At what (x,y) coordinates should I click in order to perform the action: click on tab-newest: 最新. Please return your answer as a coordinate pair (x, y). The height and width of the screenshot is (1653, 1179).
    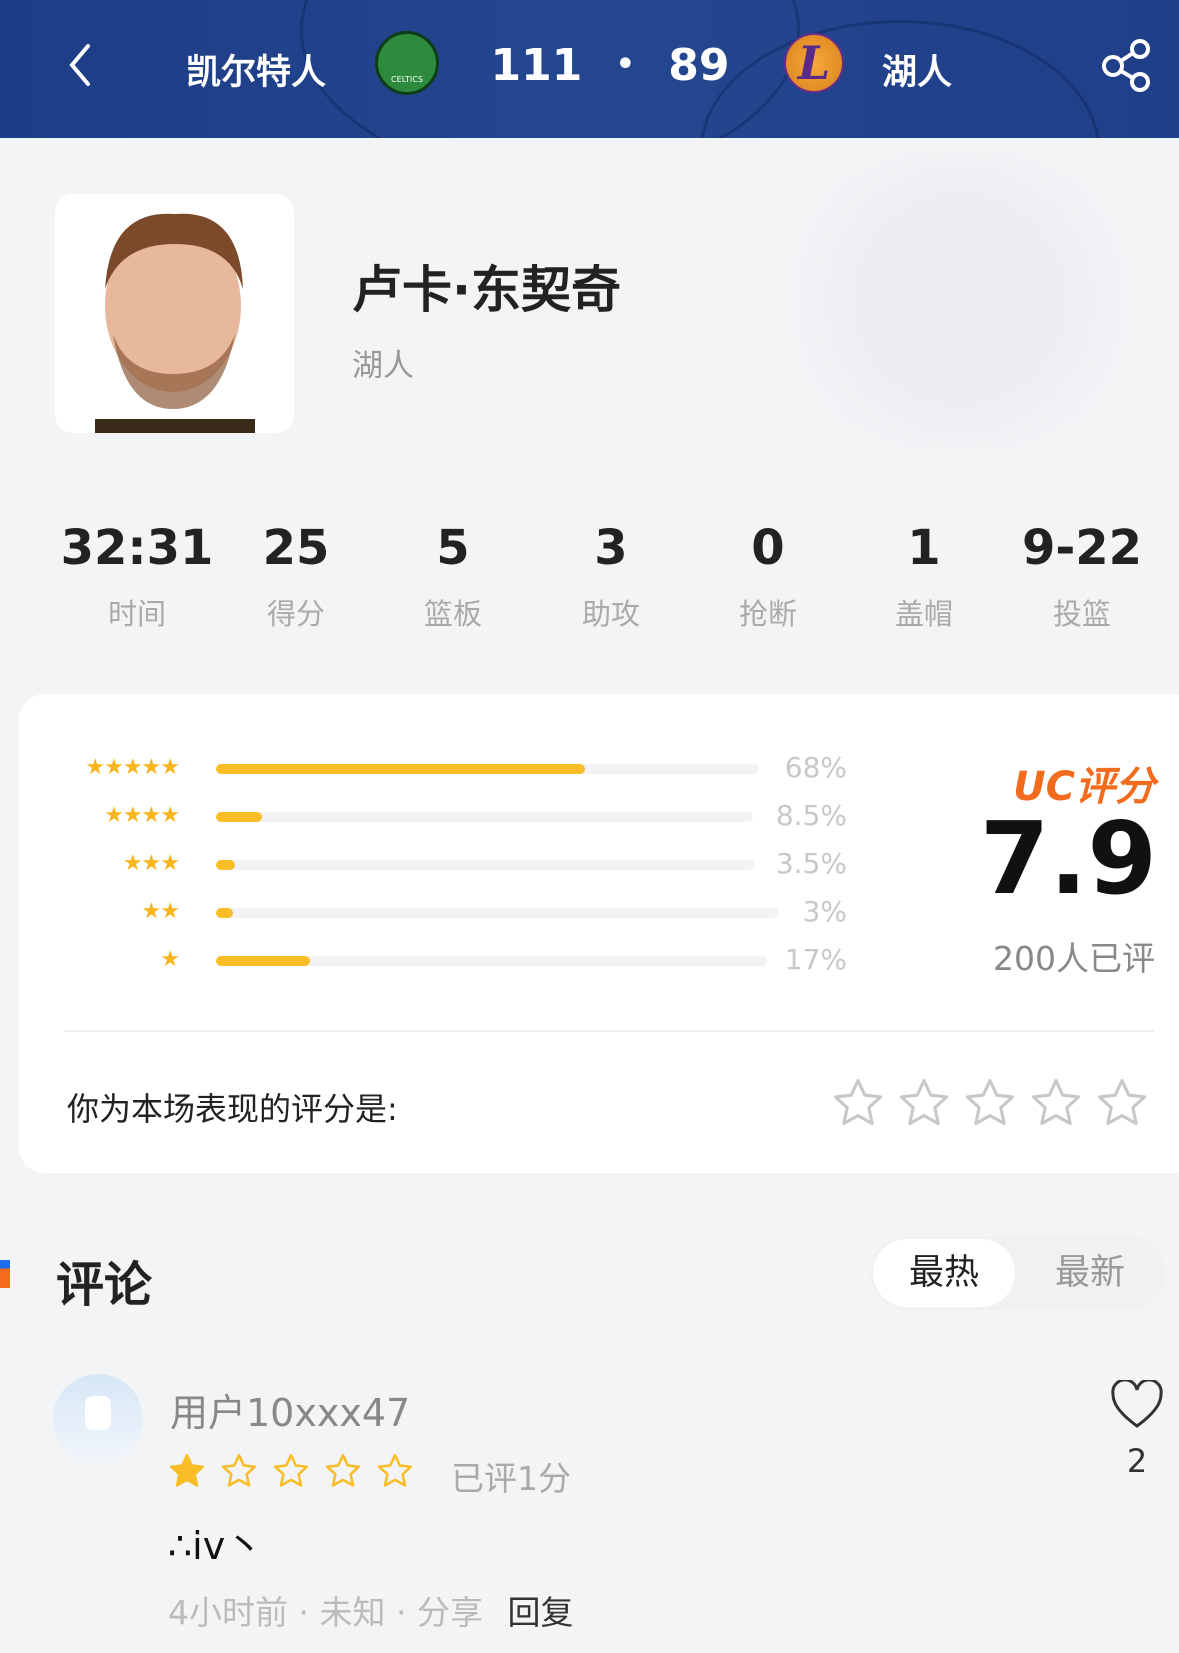
    Looking at the image, I should click on (1089, 1273).